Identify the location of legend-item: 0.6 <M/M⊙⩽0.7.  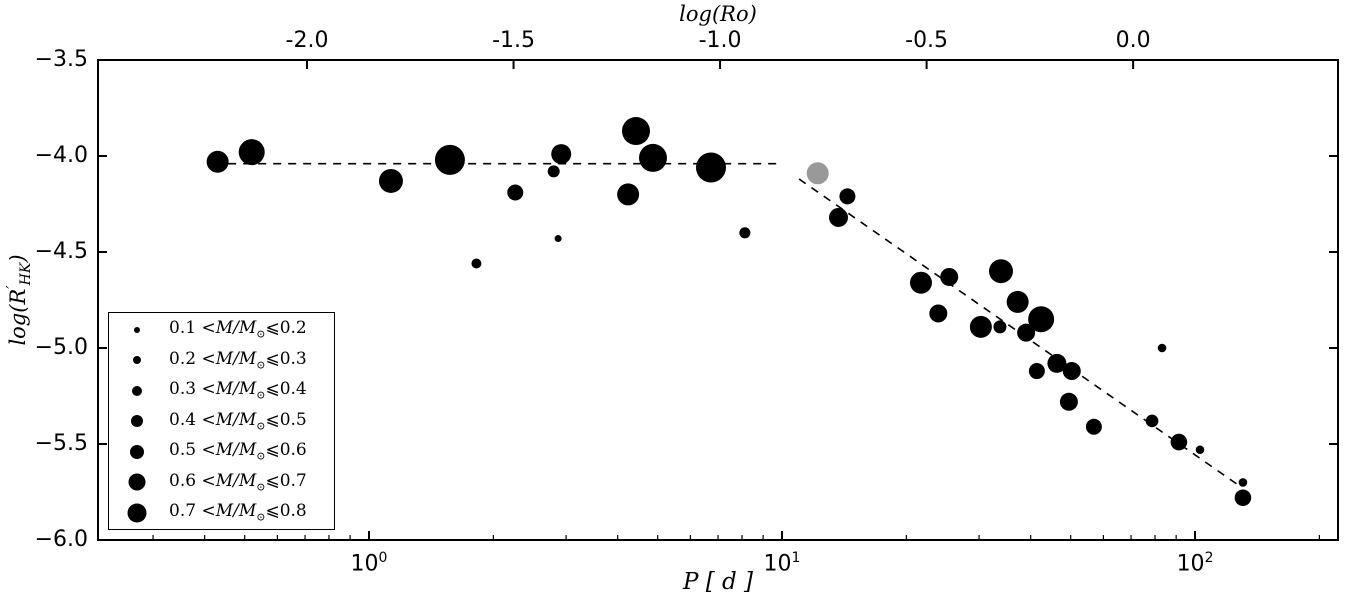
(221, 482).